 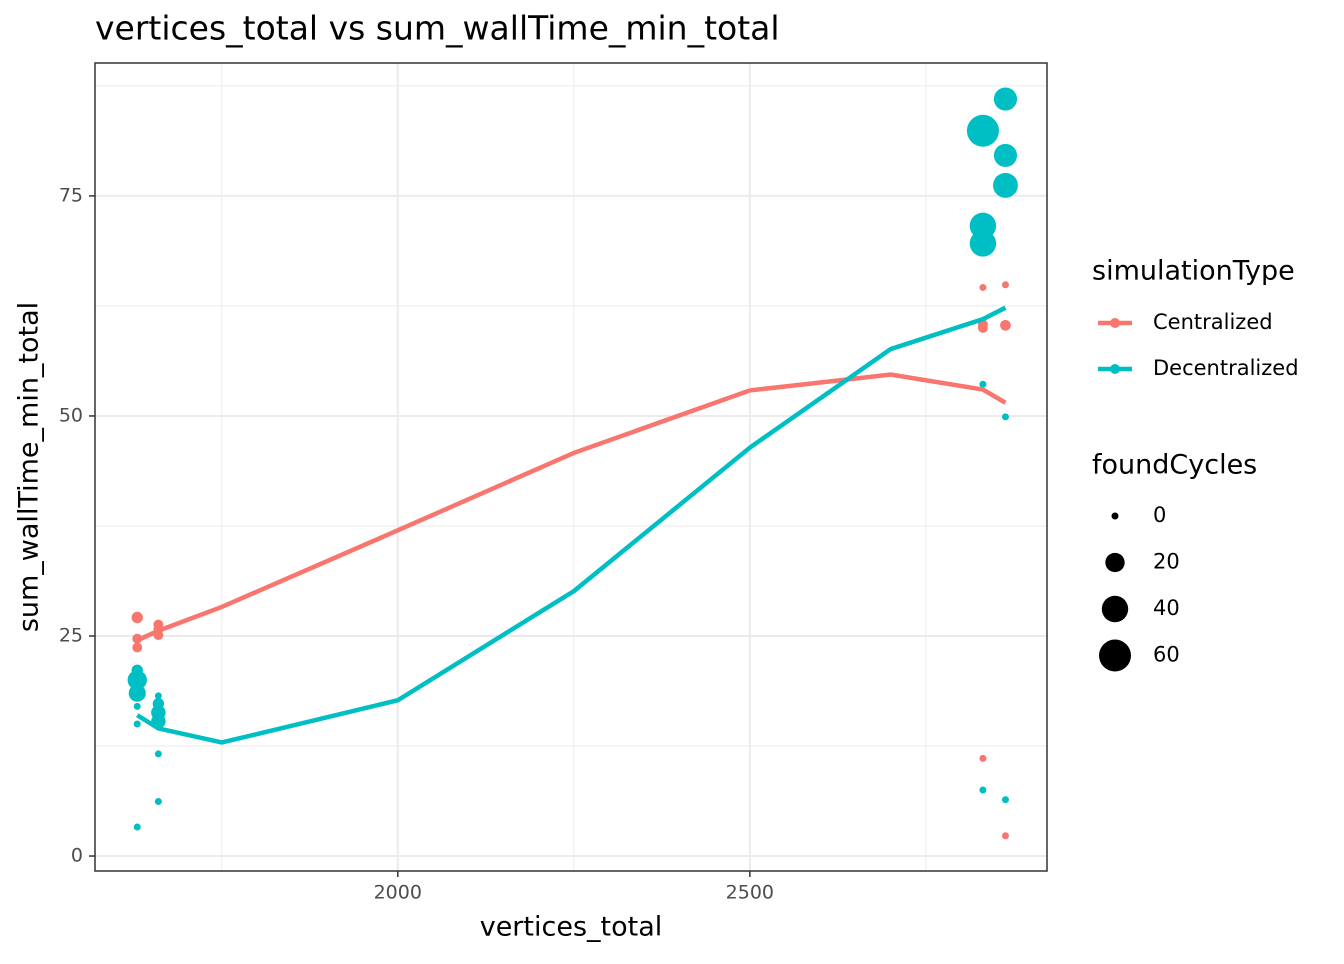 I want to click on chart-title: vertices_total vs sum_wallTime_min_total, so click(x=437, y=28).